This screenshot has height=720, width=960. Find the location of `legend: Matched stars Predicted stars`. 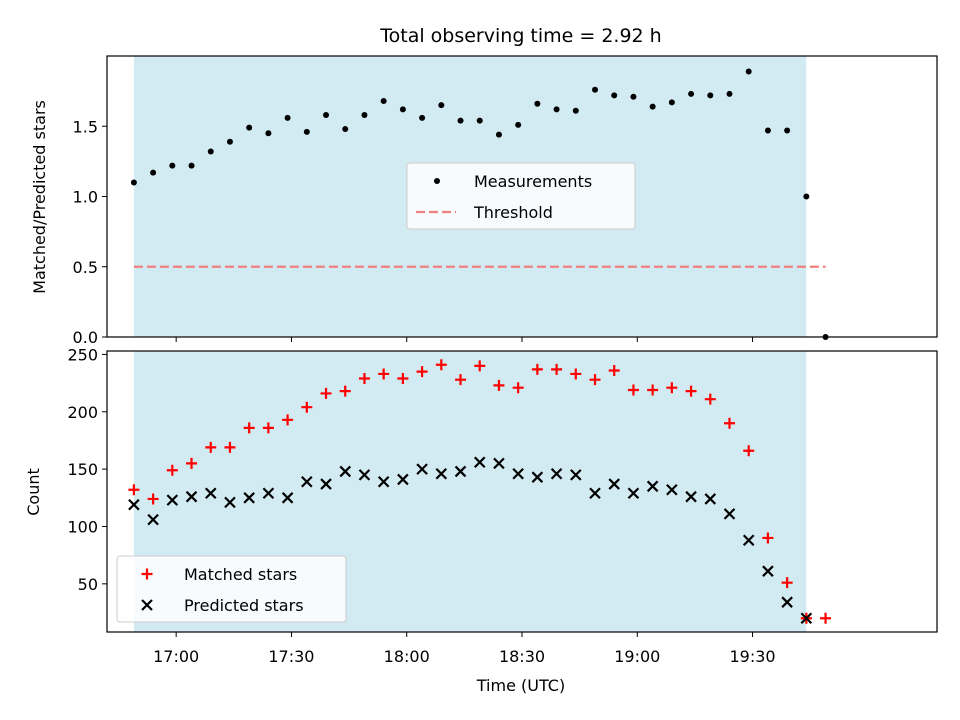

legend: Matched stars Predicted stars is located at coordinates (231, 589).